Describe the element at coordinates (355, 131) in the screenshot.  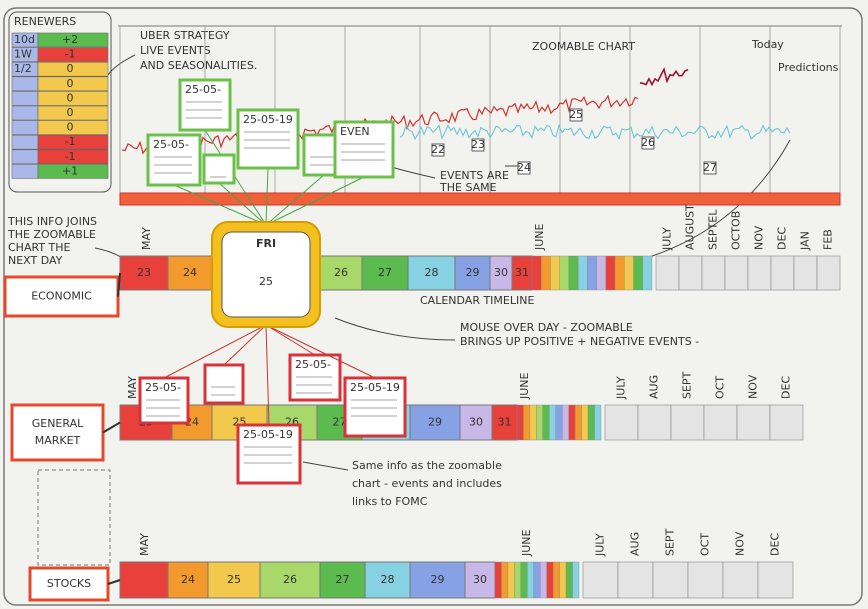
I see `event-card-date: EVEN` at that location.